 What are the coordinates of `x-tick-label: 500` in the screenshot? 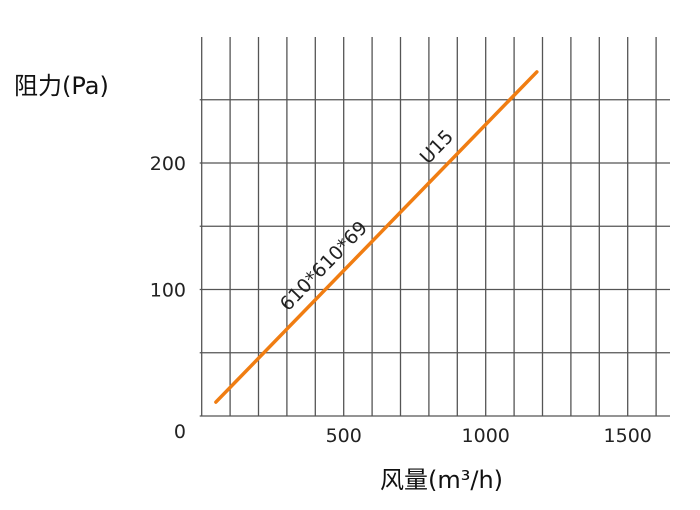 It's located at (344, 436).